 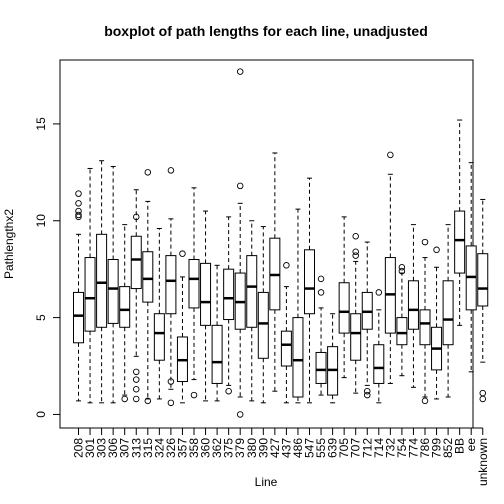 I want to click on x-tick-label: 315, so click(x=148, y=448).